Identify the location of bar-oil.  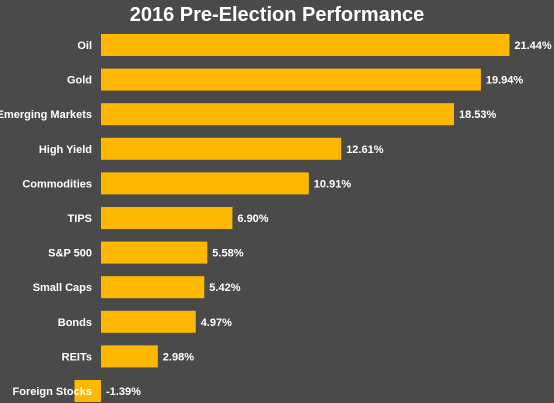
(305, 45).